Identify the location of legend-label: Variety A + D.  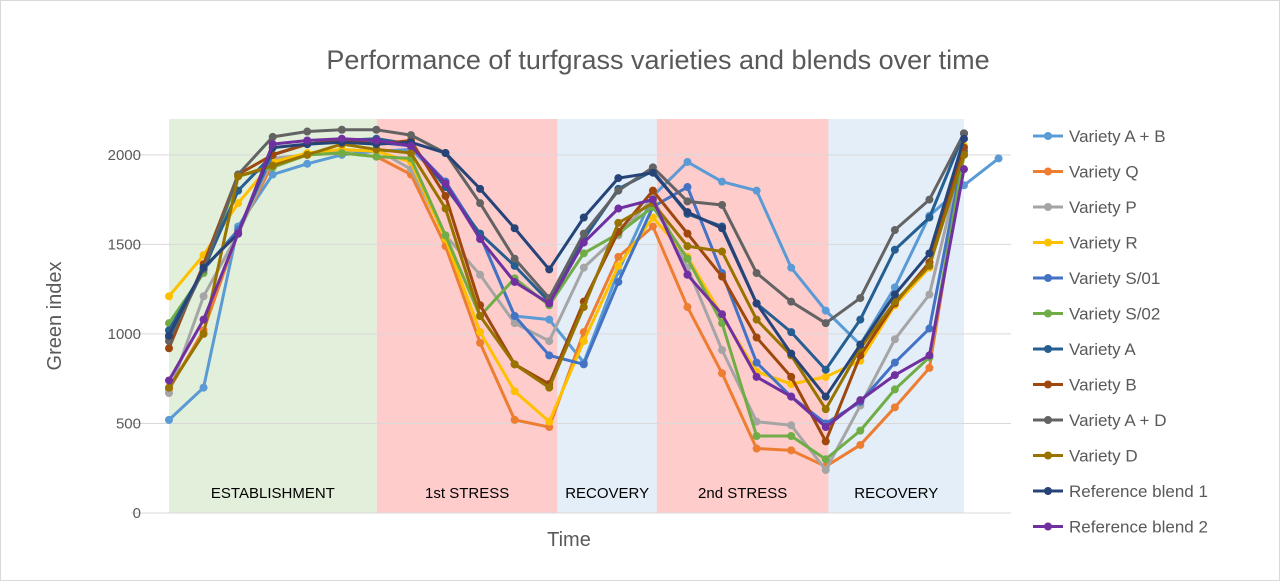
(1117, 420).